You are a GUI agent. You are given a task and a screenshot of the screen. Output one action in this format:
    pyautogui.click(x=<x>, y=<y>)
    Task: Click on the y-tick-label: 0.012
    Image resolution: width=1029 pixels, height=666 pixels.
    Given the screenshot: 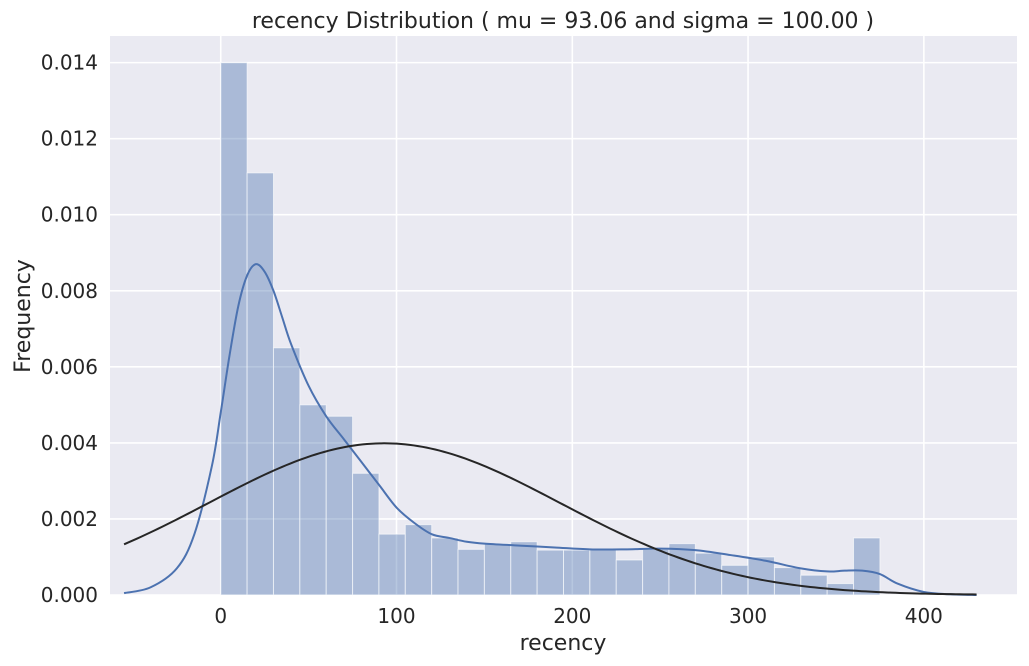 What is the action you would take?
    pyautogui.click(x=69, y=139)
    